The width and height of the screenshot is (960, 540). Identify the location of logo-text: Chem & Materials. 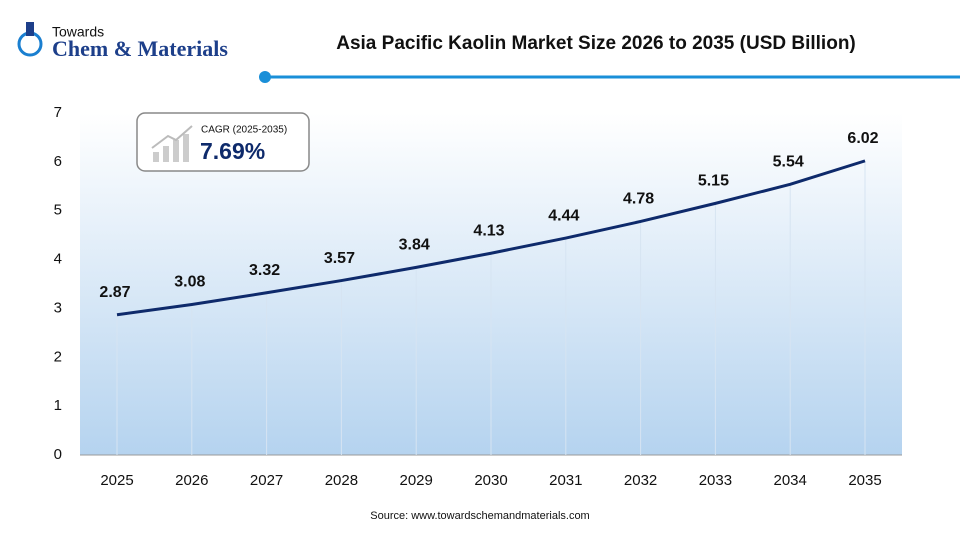
(140, 48).